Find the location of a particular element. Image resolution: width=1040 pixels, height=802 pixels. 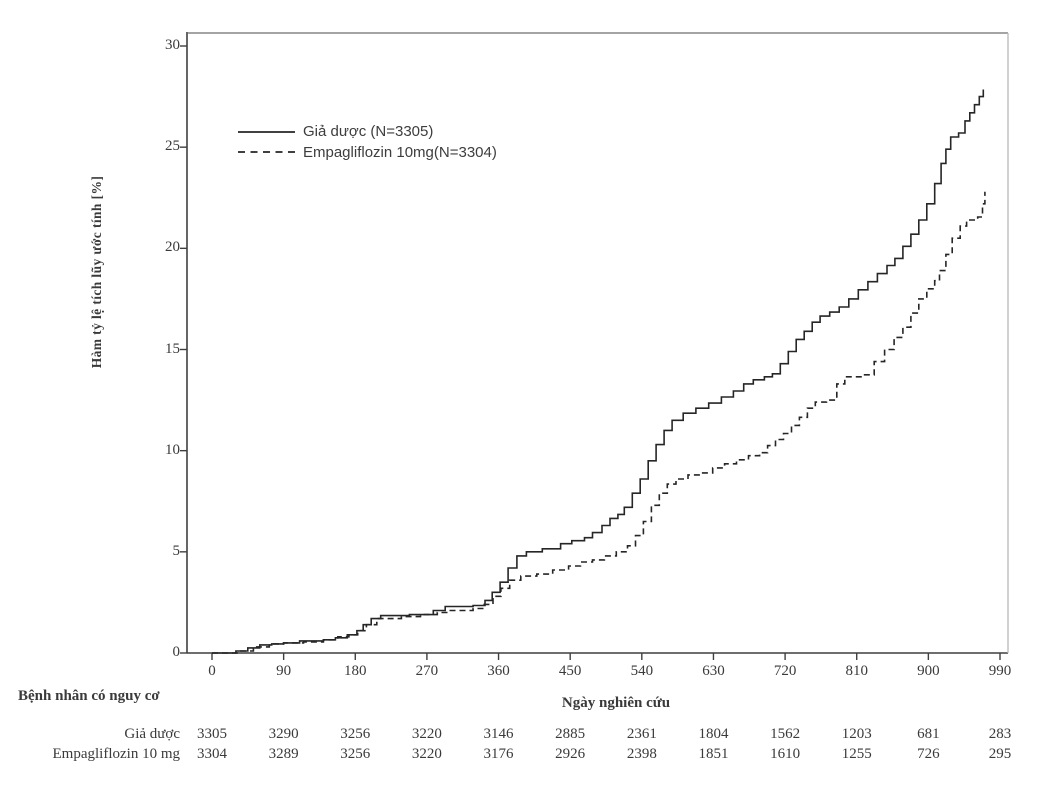

risk-count: 1851 is located at coordinates (713, 754).